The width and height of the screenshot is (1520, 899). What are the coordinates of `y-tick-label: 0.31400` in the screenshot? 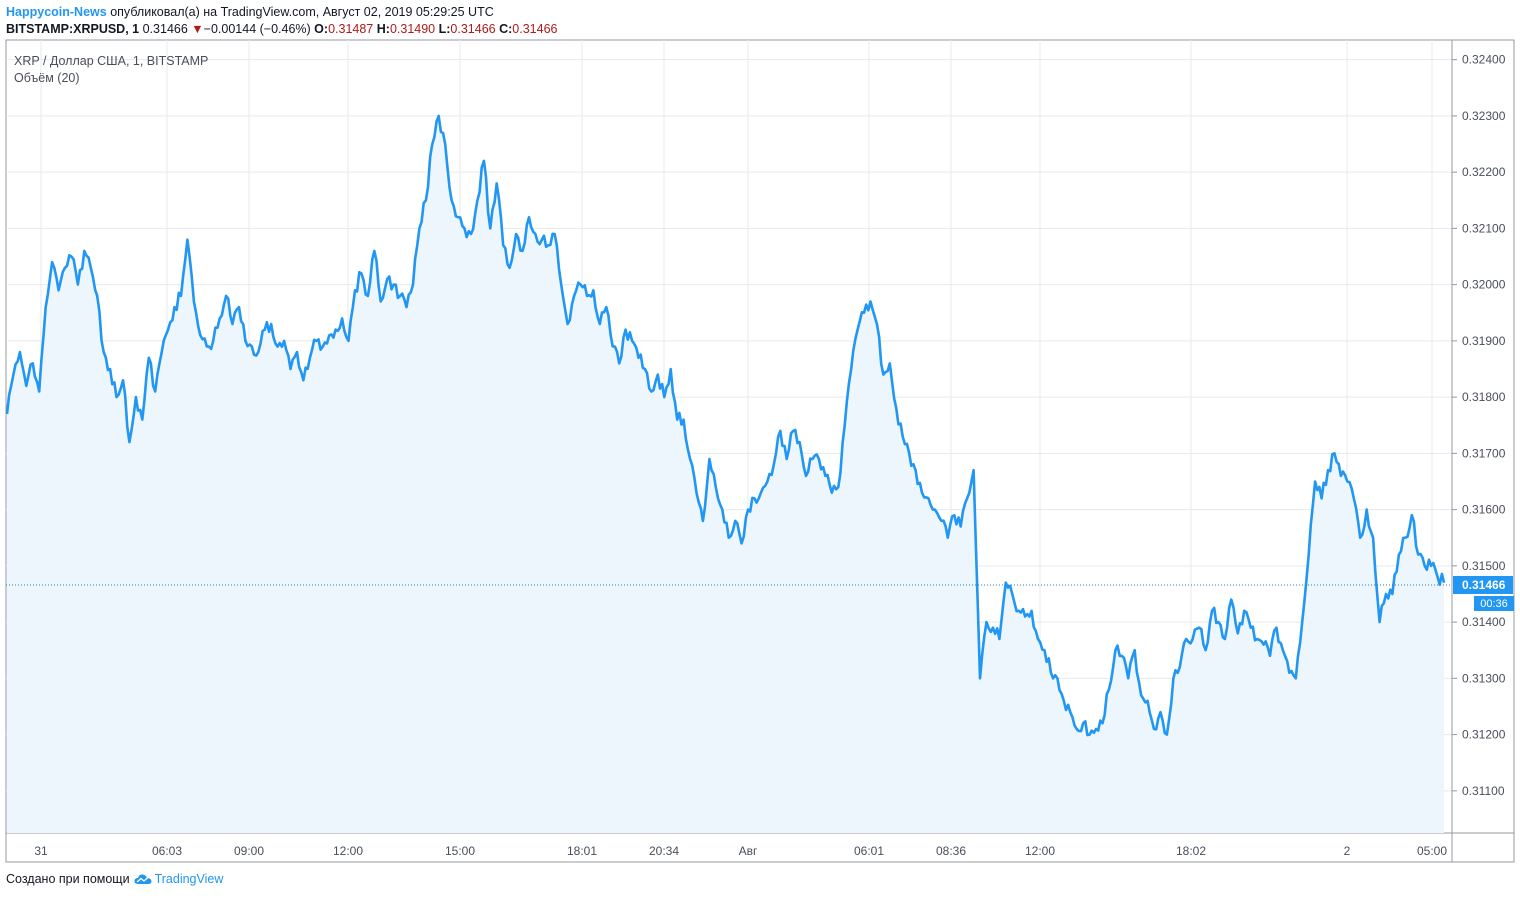 It's located at (1484, 622).